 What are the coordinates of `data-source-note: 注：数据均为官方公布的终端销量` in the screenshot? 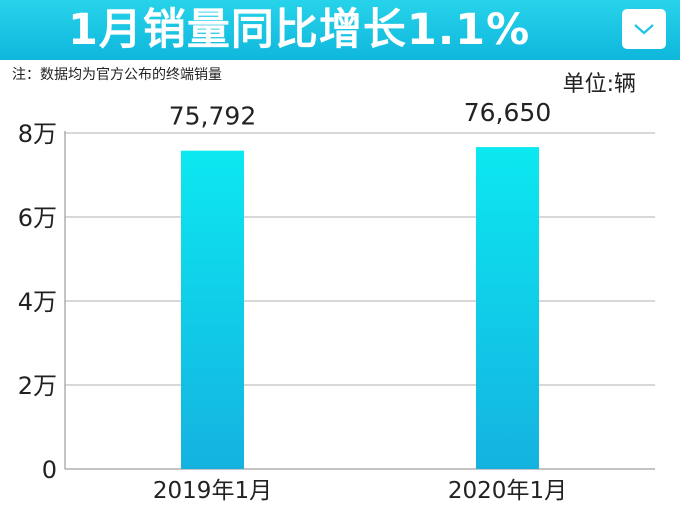 It's located at (117, 75).